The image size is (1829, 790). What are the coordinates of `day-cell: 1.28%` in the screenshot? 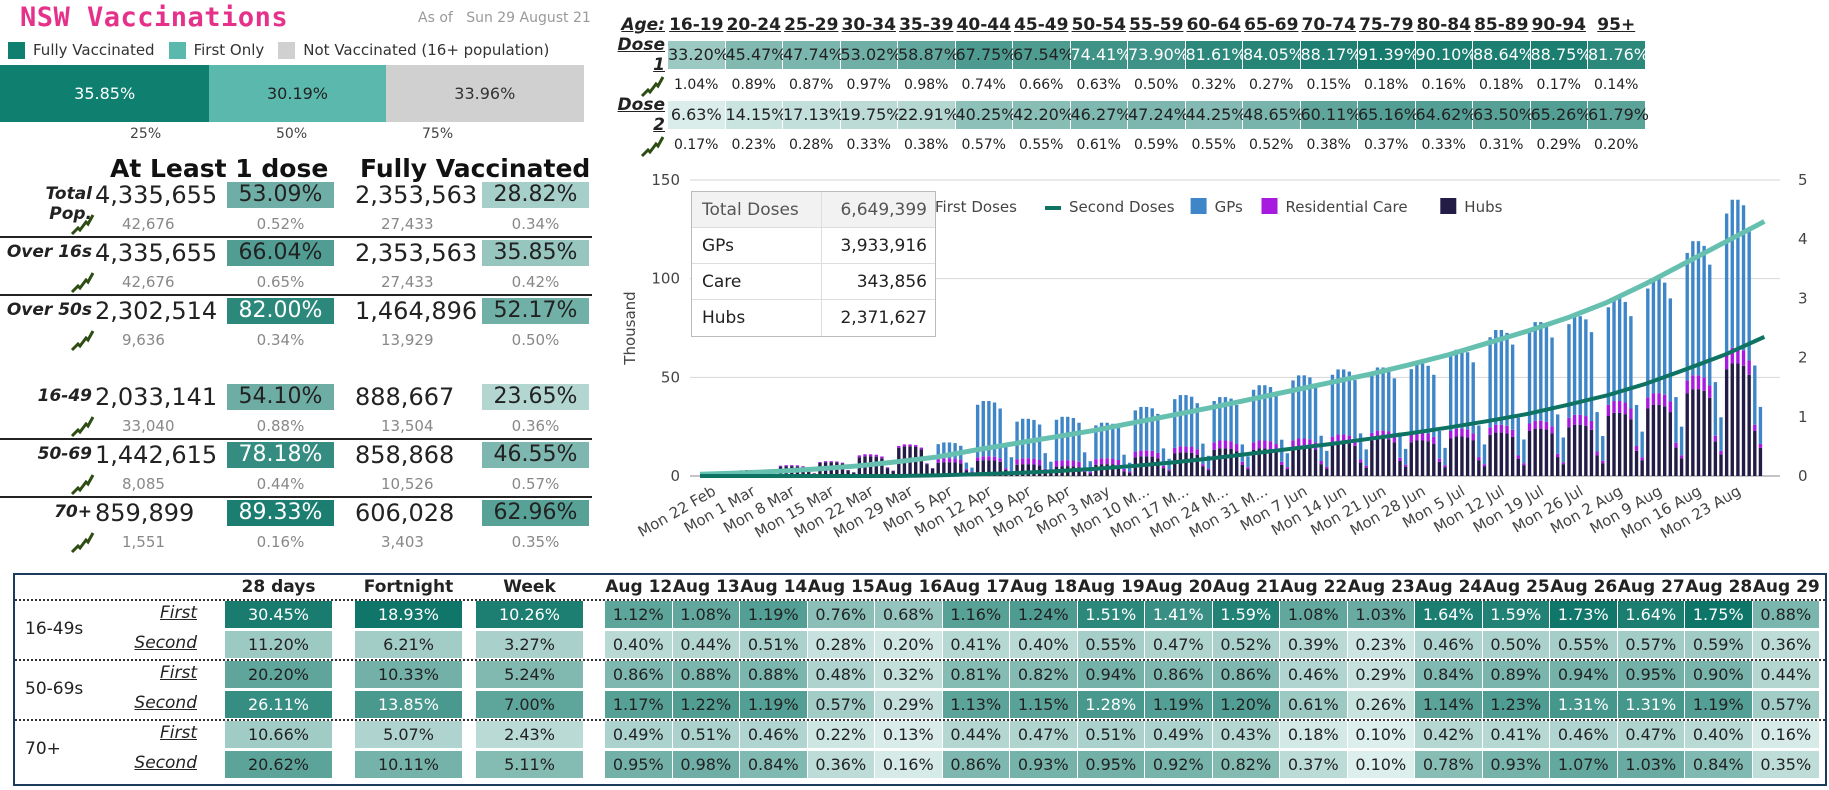 It's located at (1110, 704).